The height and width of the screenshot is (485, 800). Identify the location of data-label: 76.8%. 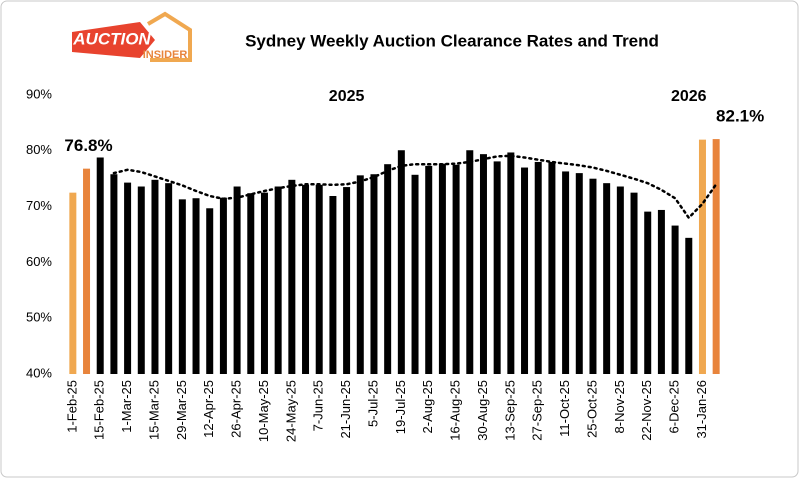
(88, 145).